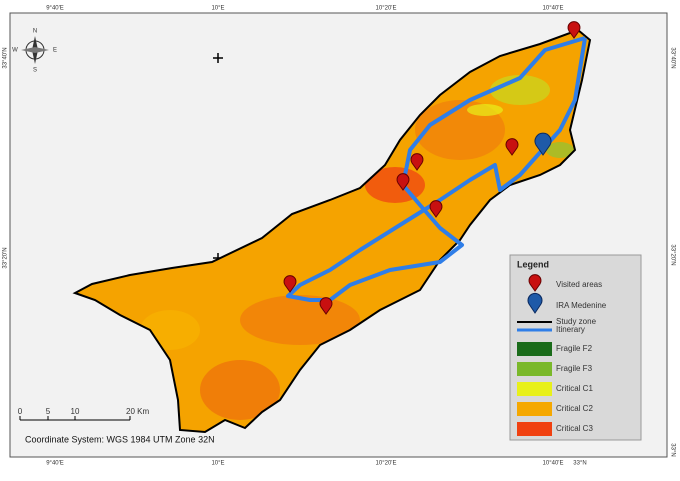 The width and height of the screenshot is (680, 481). Describe the element at coordinates (574, 388) in the screenshot. I see `legend-label: Critical C1` at that location.